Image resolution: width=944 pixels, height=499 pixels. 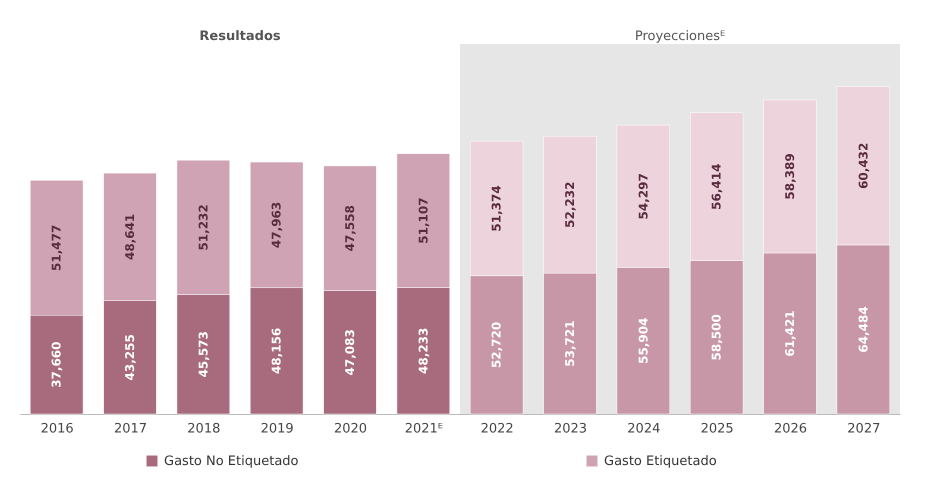 I want to click on data-label: 53,721, so click(x=570, y=343).